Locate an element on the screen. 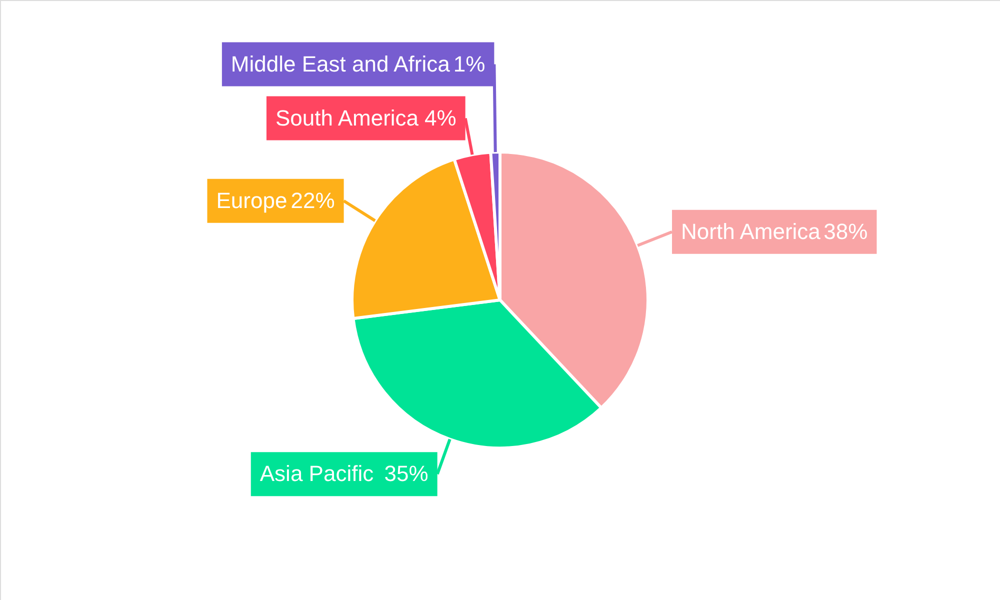 This screenshot has height=600, width=1000. slice-label: South America is located at coordinates (347, 117).